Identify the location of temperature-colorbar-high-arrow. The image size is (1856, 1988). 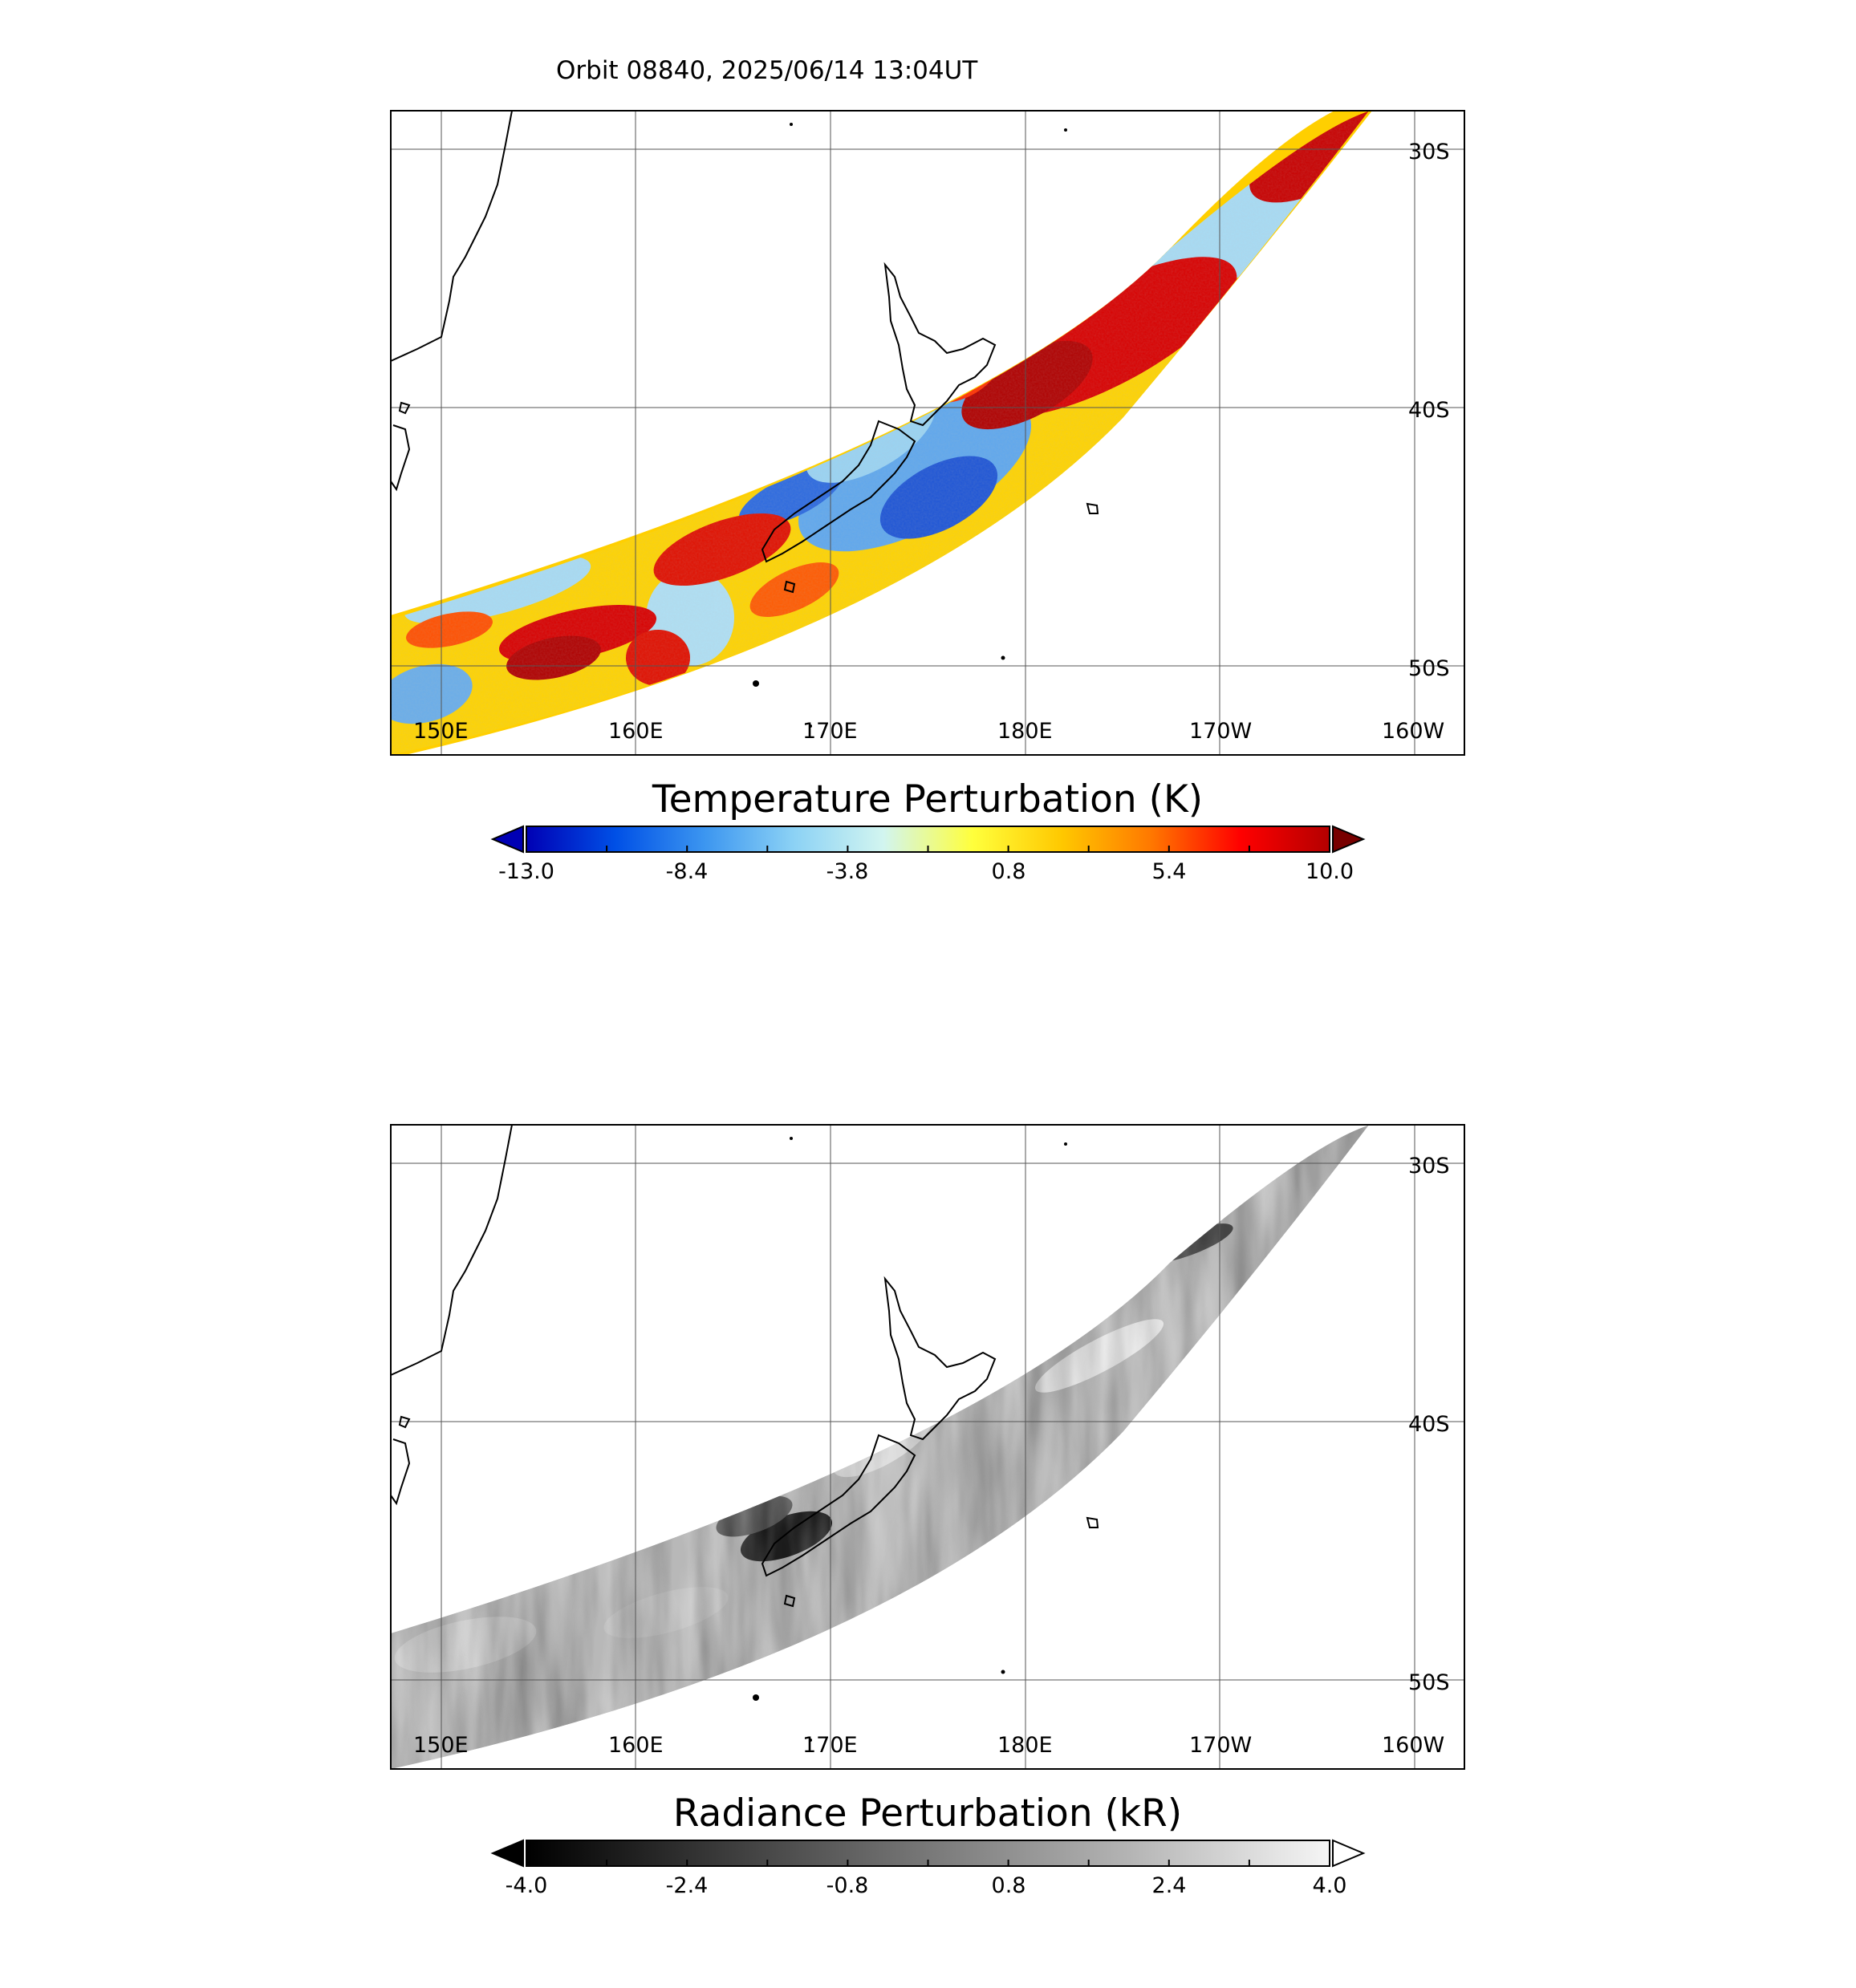
(1349, 839).